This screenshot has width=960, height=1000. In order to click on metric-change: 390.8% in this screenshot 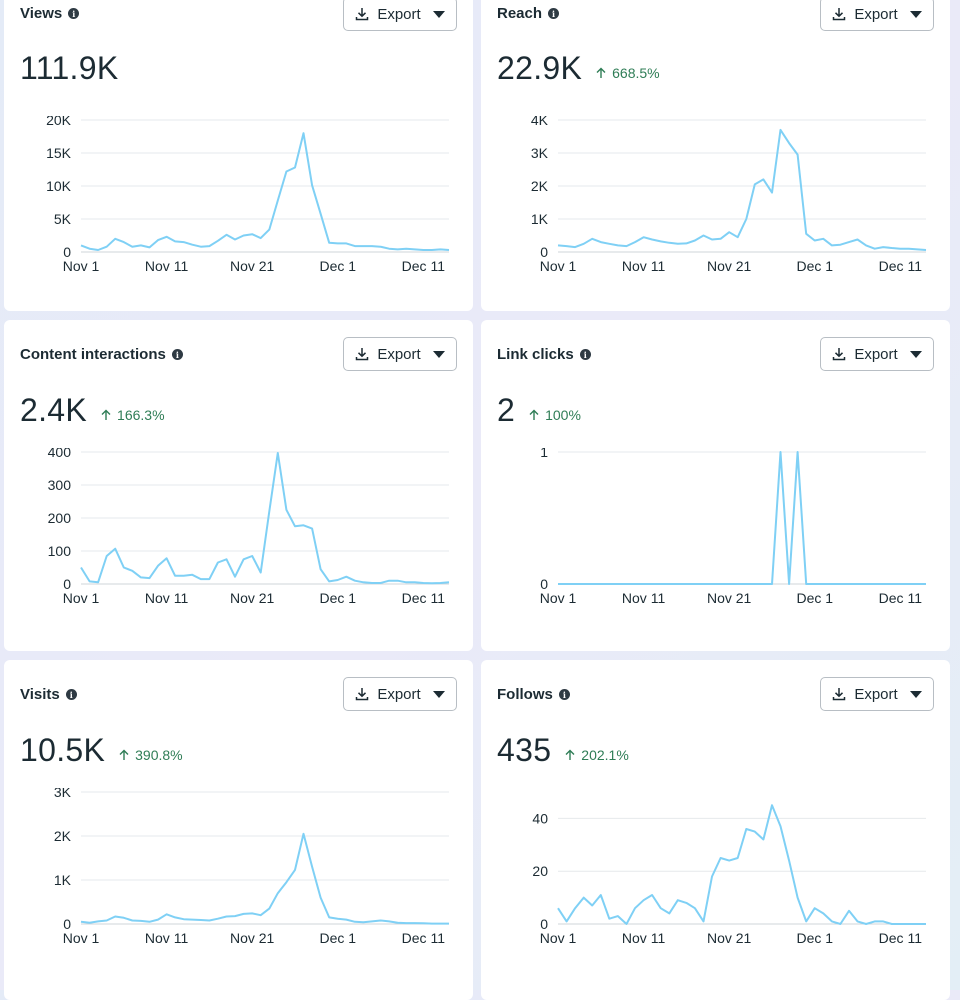, I will do `click(151, 755)`.